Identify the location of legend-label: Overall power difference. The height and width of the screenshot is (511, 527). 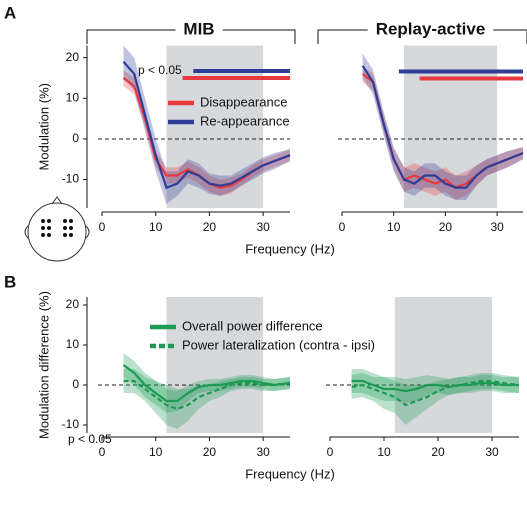
(252, 325).